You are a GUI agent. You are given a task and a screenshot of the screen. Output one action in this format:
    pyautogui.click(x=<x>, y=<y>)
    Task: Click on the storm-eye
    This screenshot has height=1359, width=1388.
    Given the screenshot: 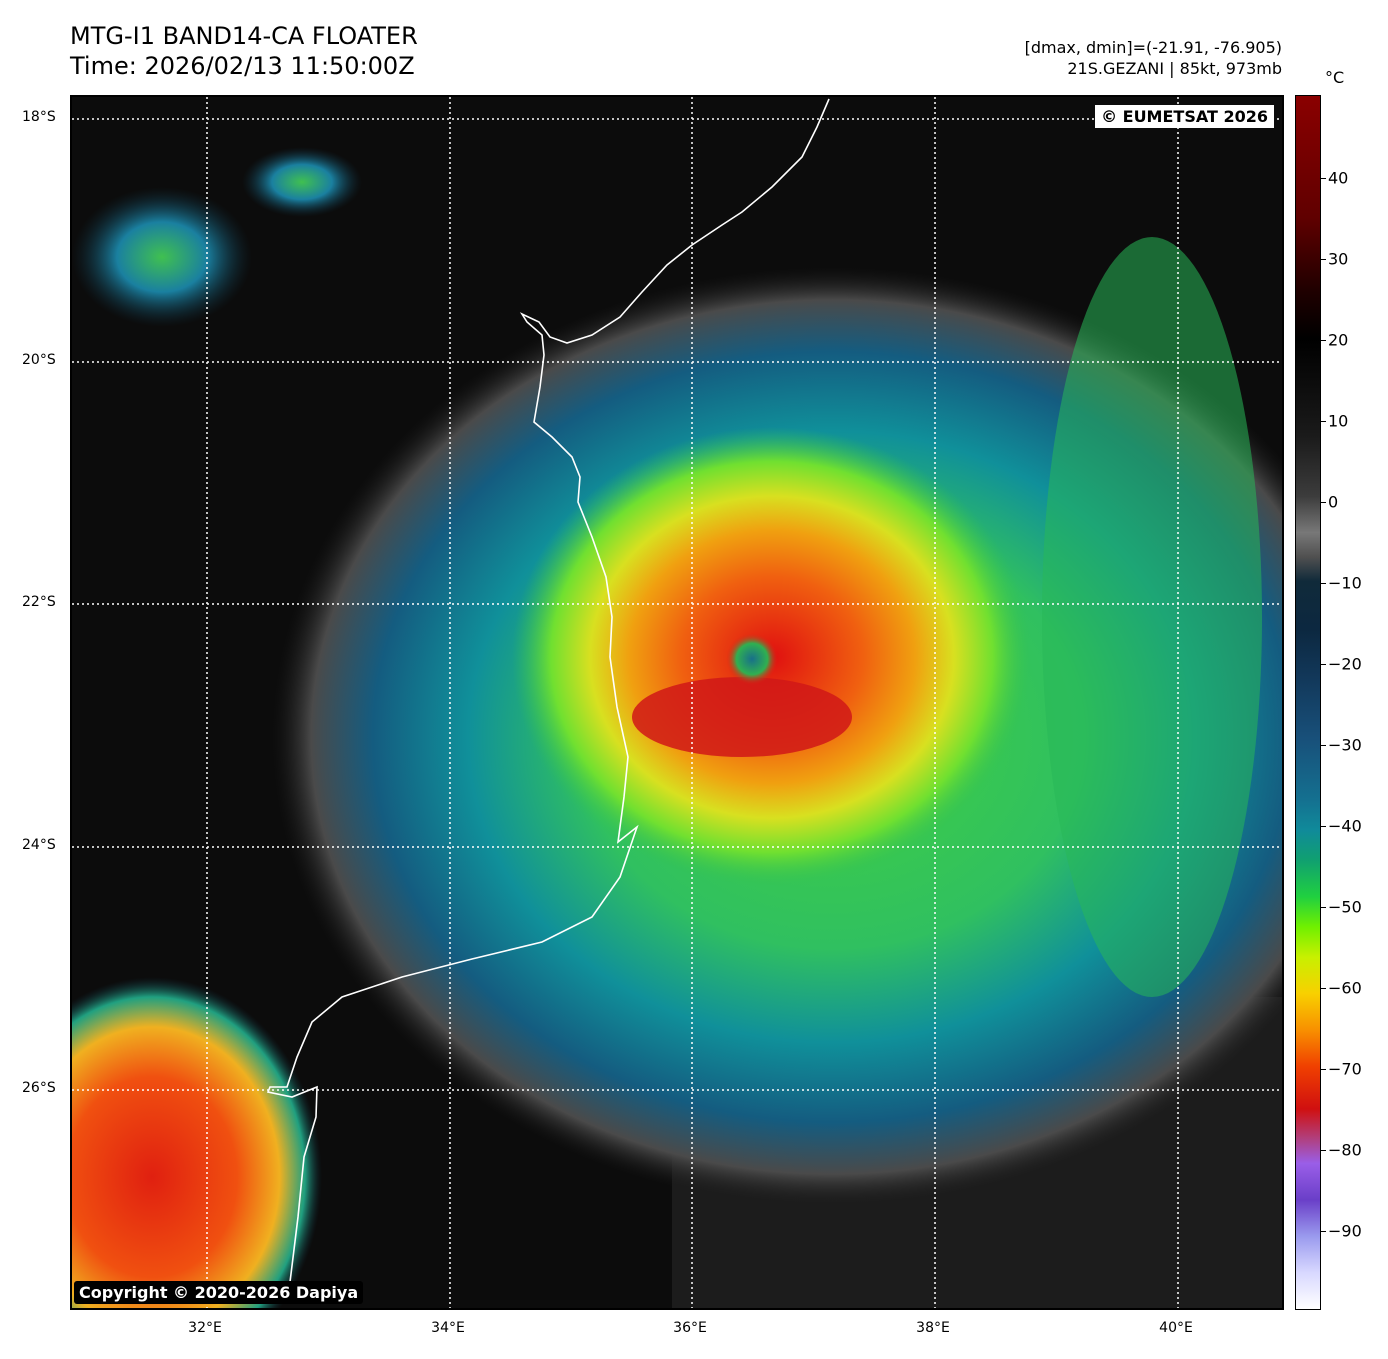 What is the action you would take?
    pyautogui.click(x=752, y=659)
    